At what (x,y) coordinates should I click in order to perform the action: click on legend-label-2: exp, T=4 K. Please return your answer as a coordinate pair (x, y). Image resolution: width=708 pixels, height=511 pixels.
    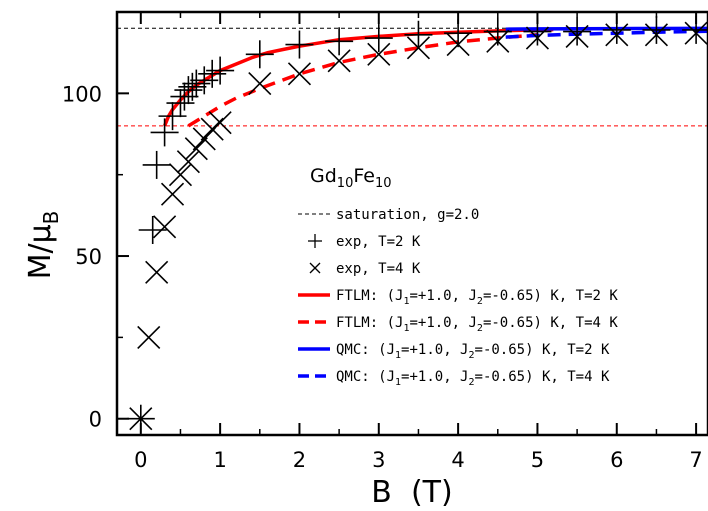
    Looking at the image, I should click on (378, 269).